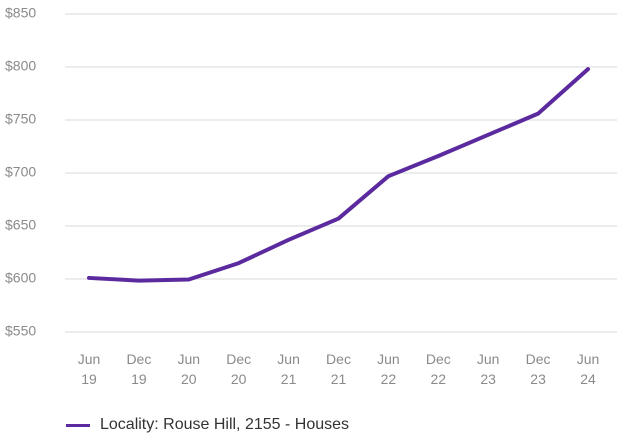  I want to click on x-tick-label: Dec 20, so click(239, 369).